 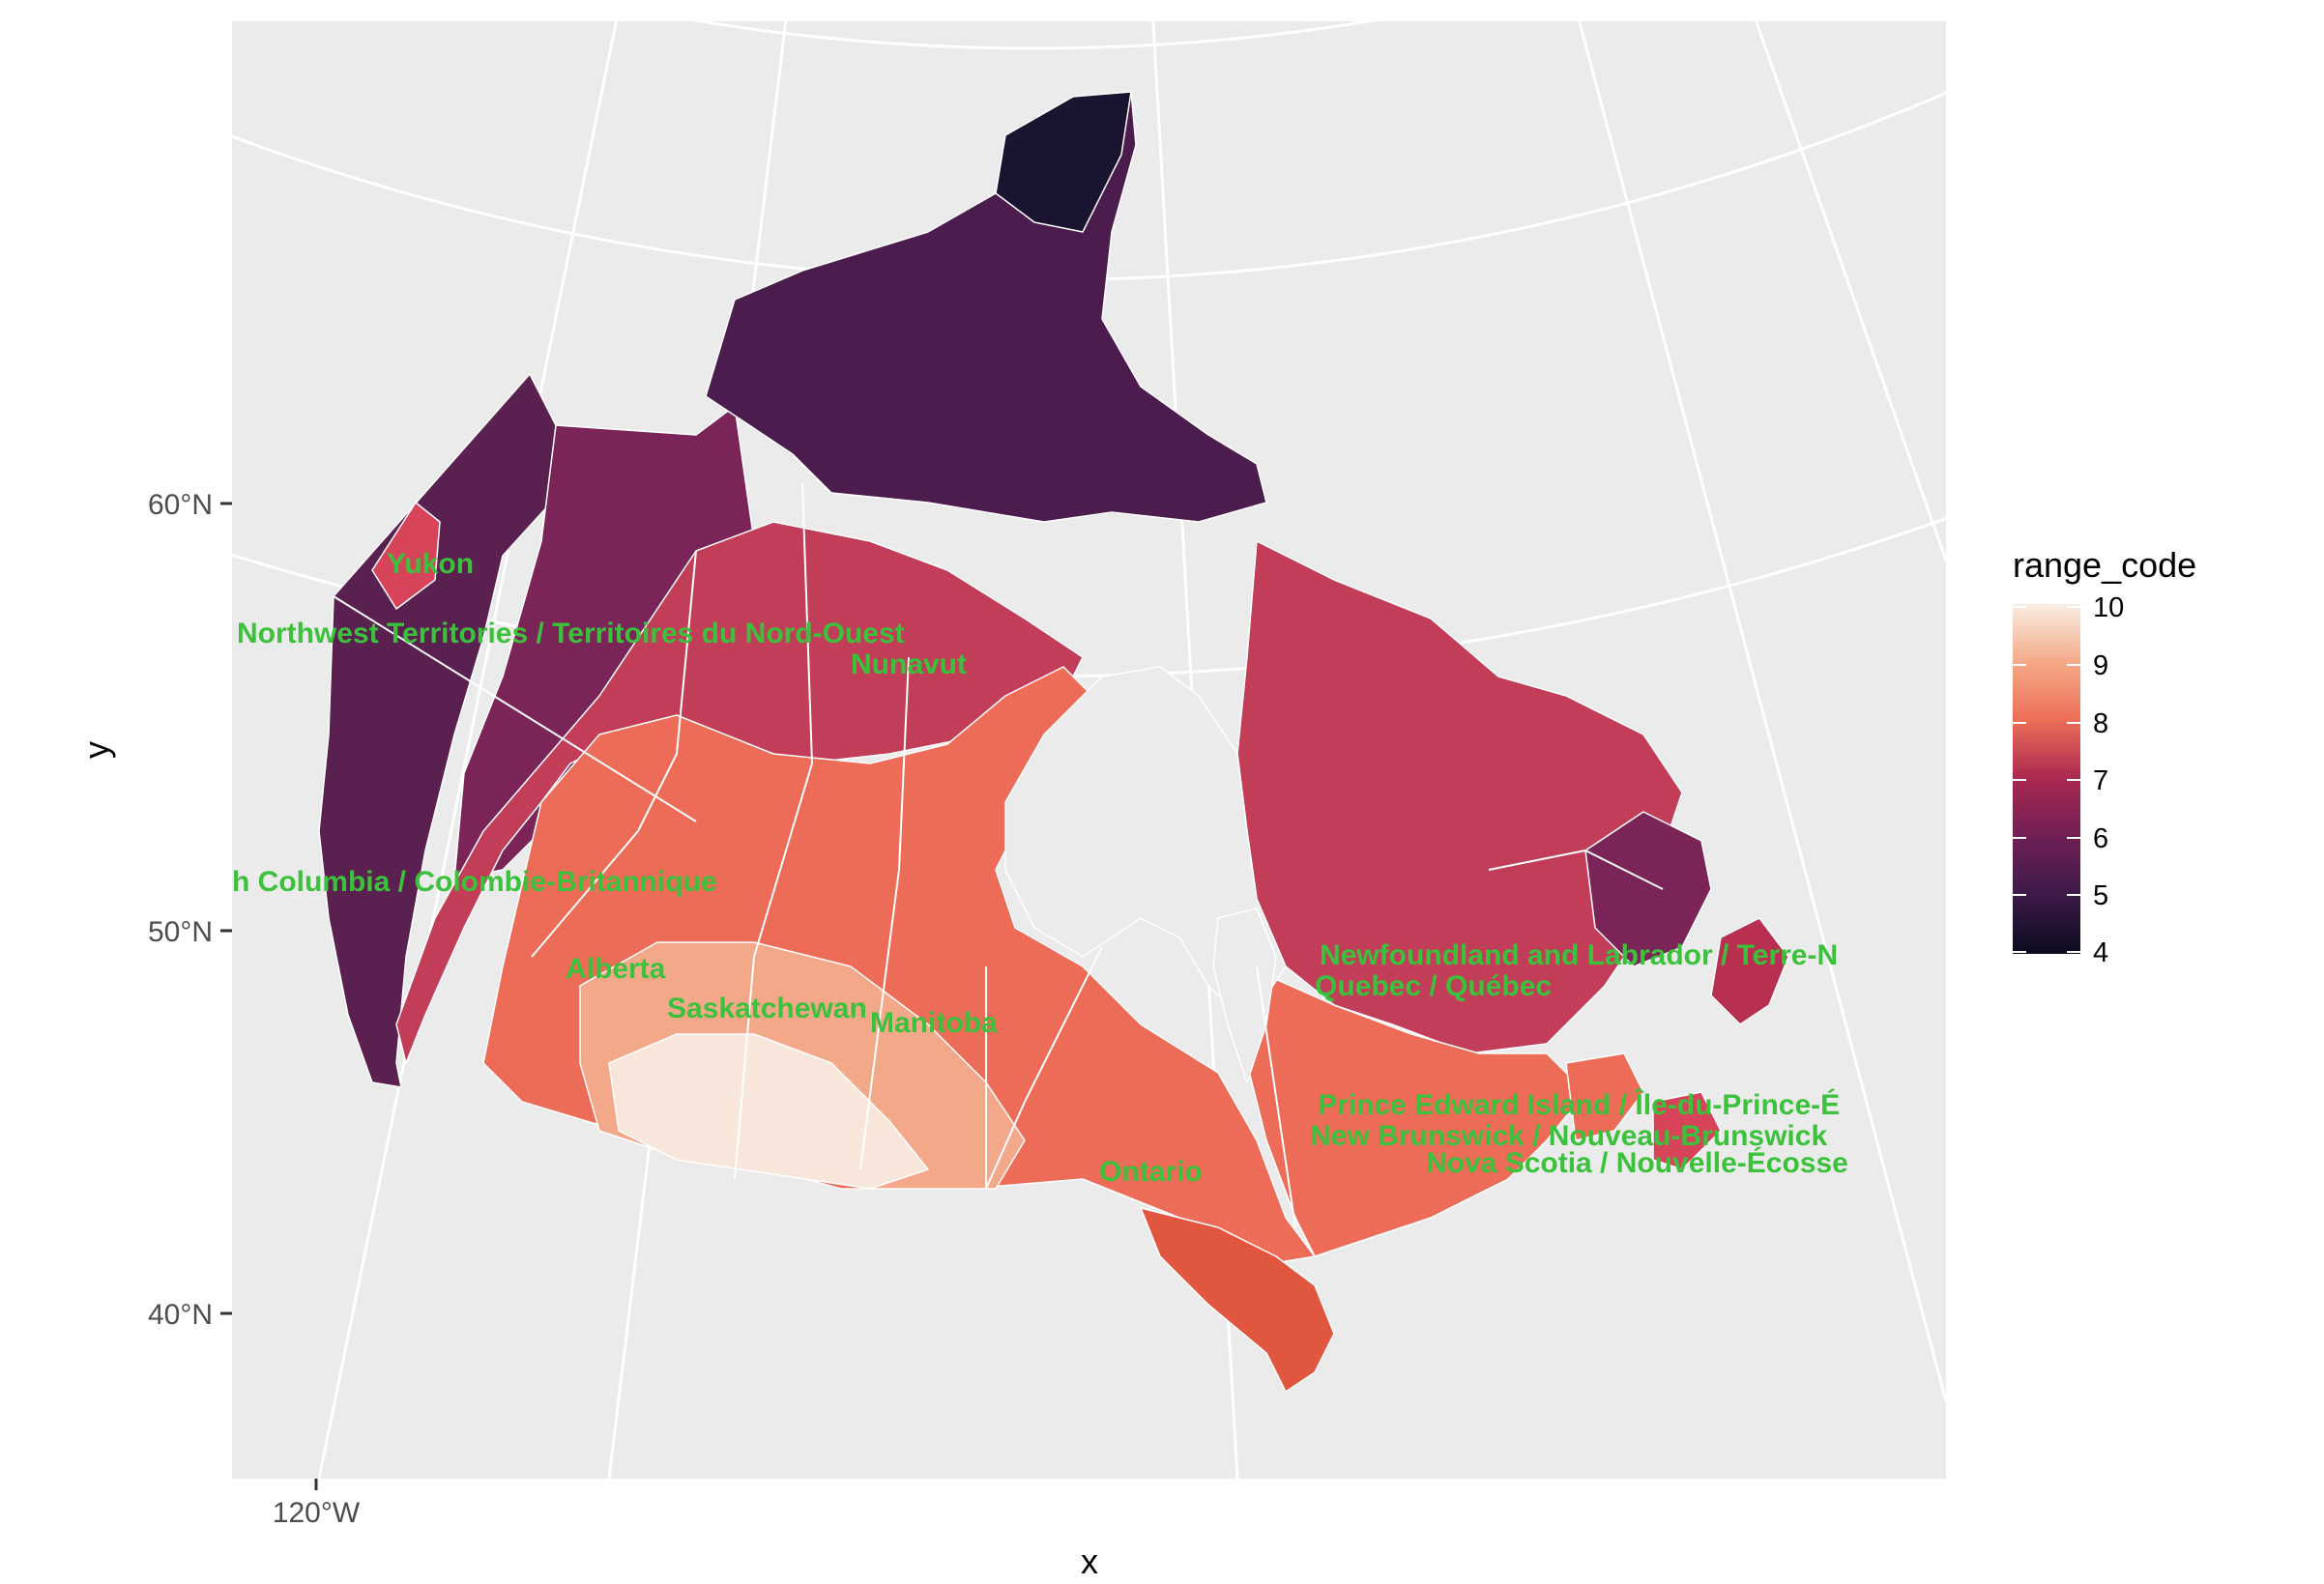 What do you see at coordinates (2046, 780) in the screenshot?
I see `legend-ticks` at bounding box center [2046, 780].